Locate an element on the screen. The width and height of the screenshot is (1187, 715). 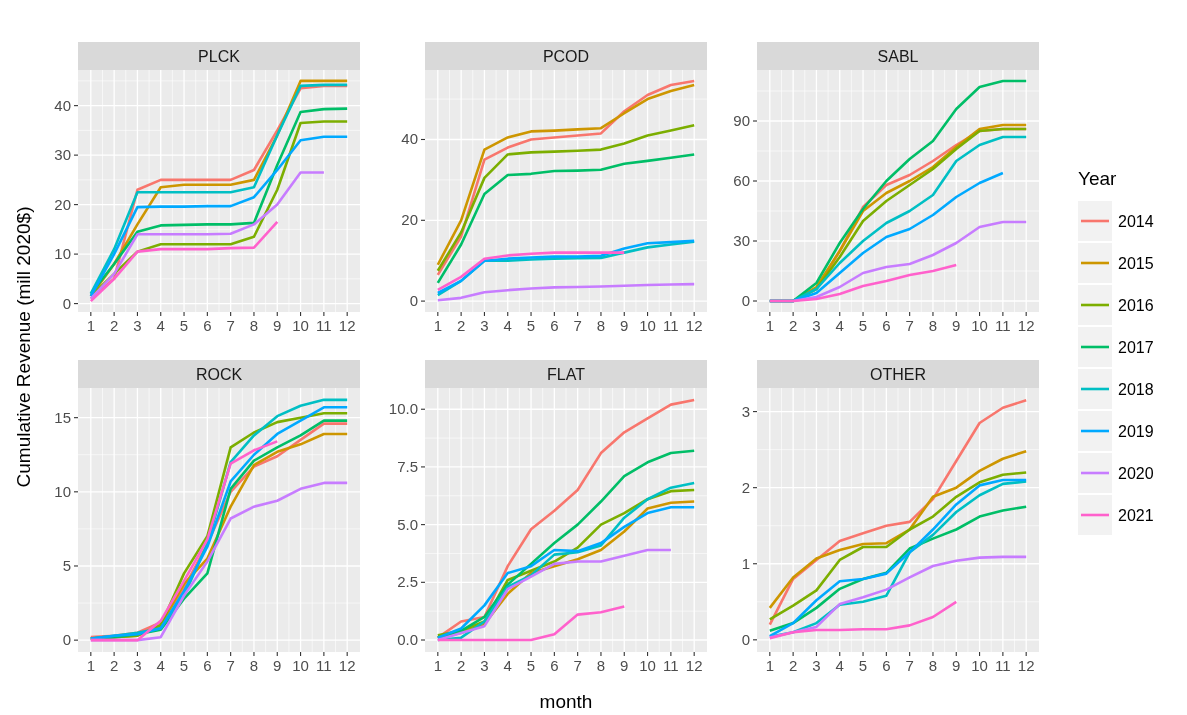
legend-label: 2017 is located at coordinates (1136, 347).